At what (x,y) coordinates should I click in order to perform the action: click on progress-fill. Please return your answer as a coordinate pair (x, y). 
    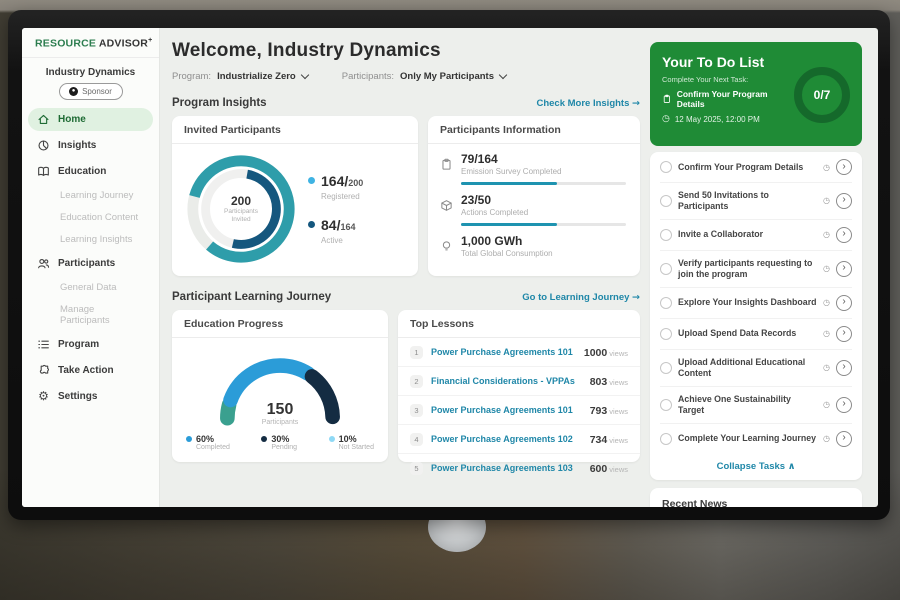
    Looking at the image, I should click on (509, 224).